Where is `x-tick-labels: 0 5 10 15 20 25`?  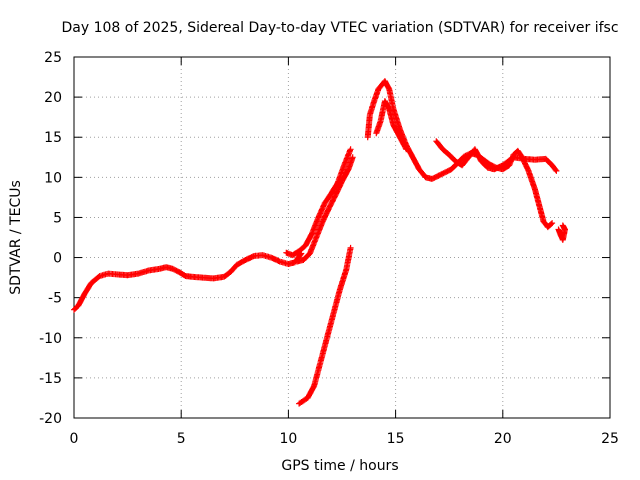 x-tick-labels: 0 5 10 15 20 25 is located at coordinates (344, 439).